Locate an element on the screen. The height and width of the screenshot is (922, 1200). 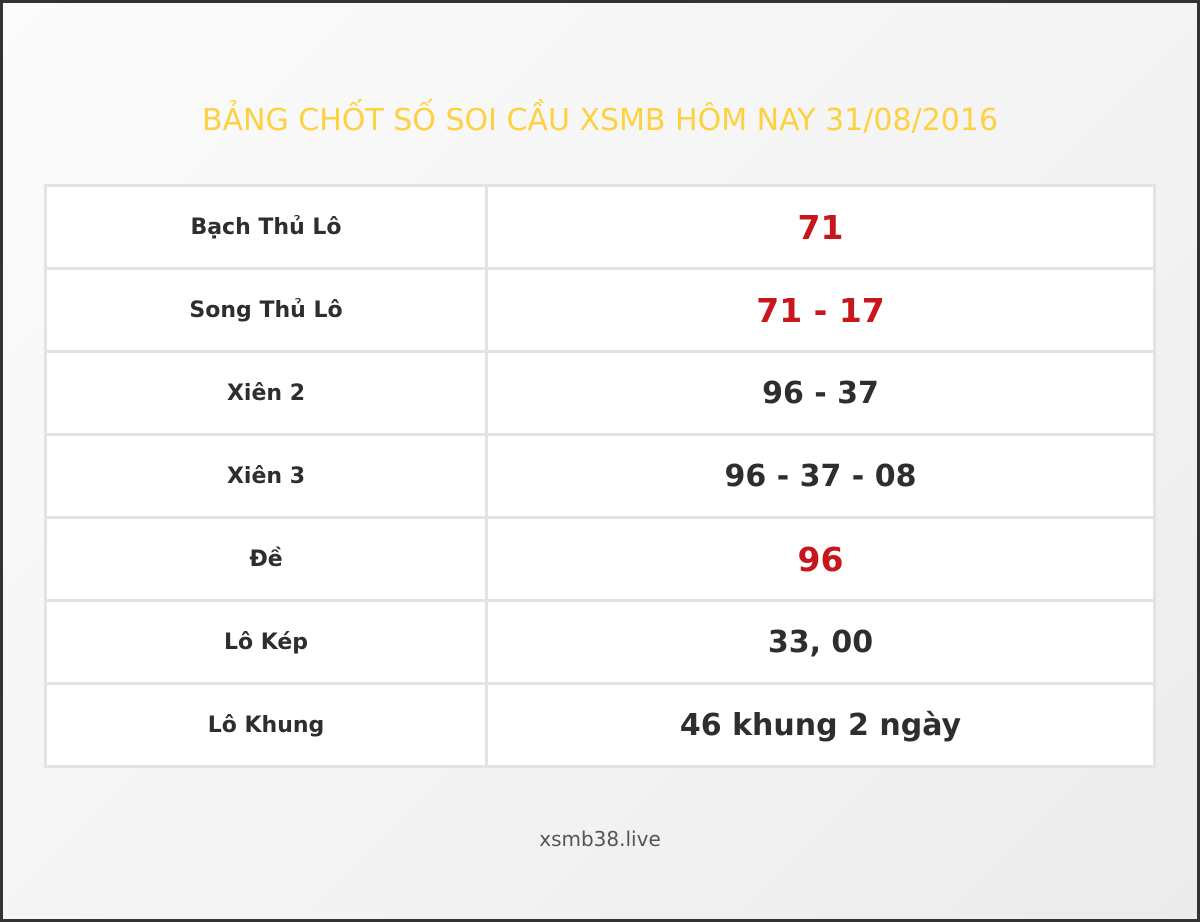
row-value: 96 - 37 - 08 is located at coordinates (820, 476).